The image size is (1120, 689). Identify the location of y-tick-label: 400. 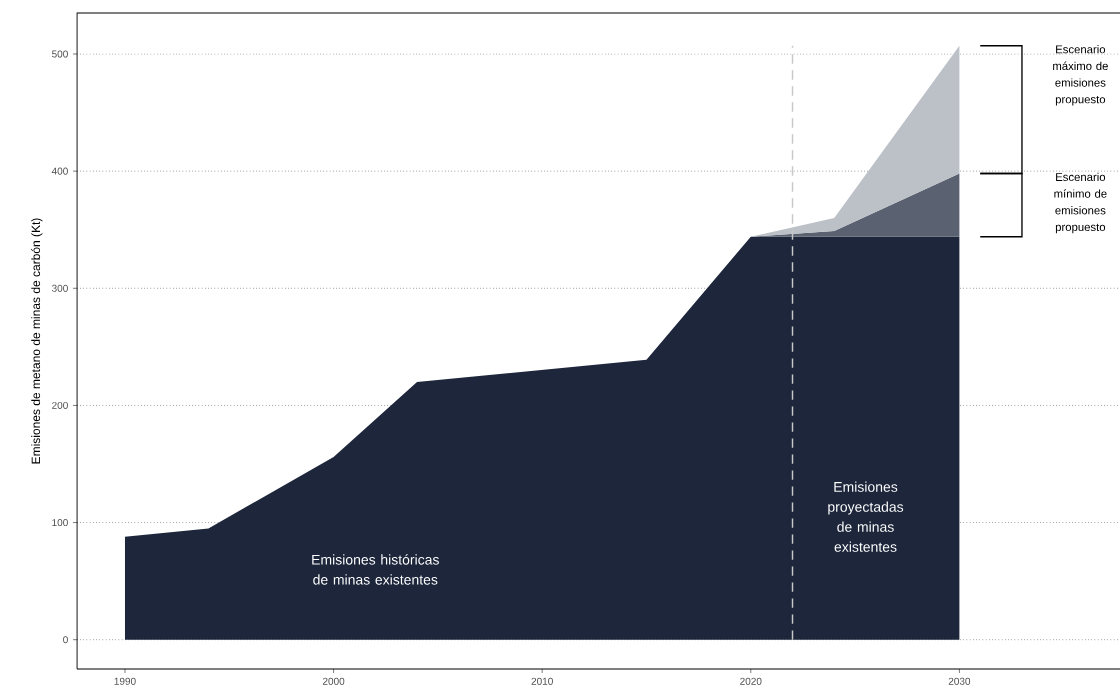
(59, 171).